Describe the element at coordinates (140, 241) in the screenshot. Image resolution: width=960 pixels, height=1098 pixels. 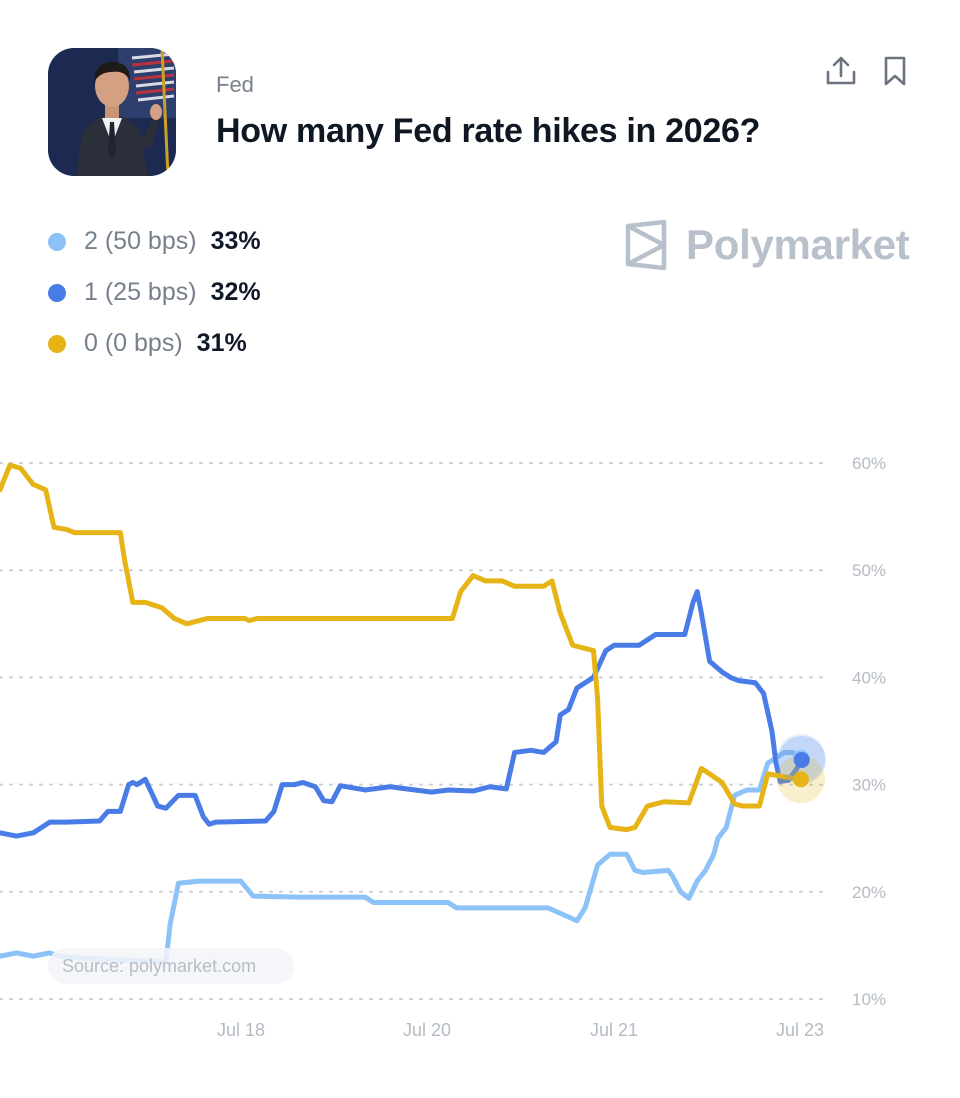
I see `legend-label: 2 (50 bps)` at that location.